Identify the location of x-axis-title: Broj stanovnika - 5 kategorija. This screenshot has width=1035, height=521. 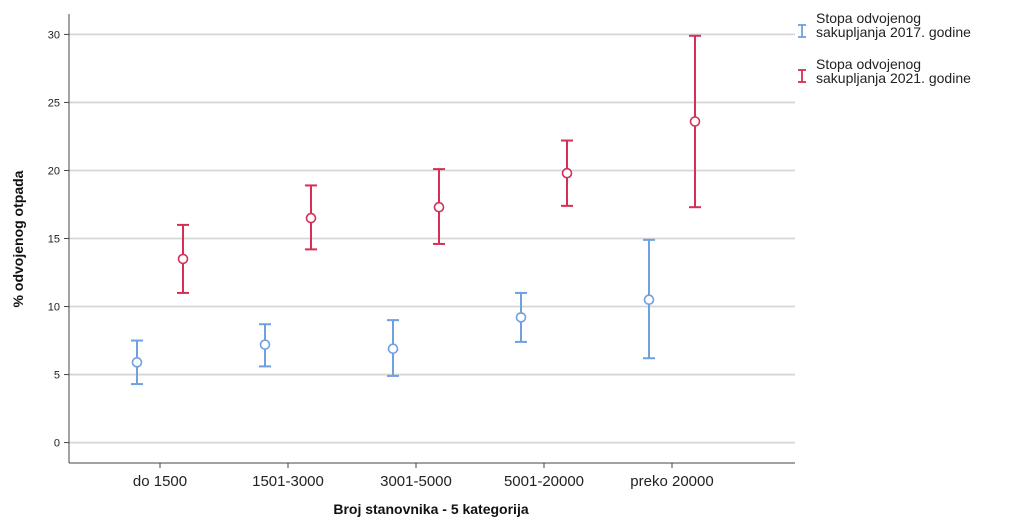
(430, 509).